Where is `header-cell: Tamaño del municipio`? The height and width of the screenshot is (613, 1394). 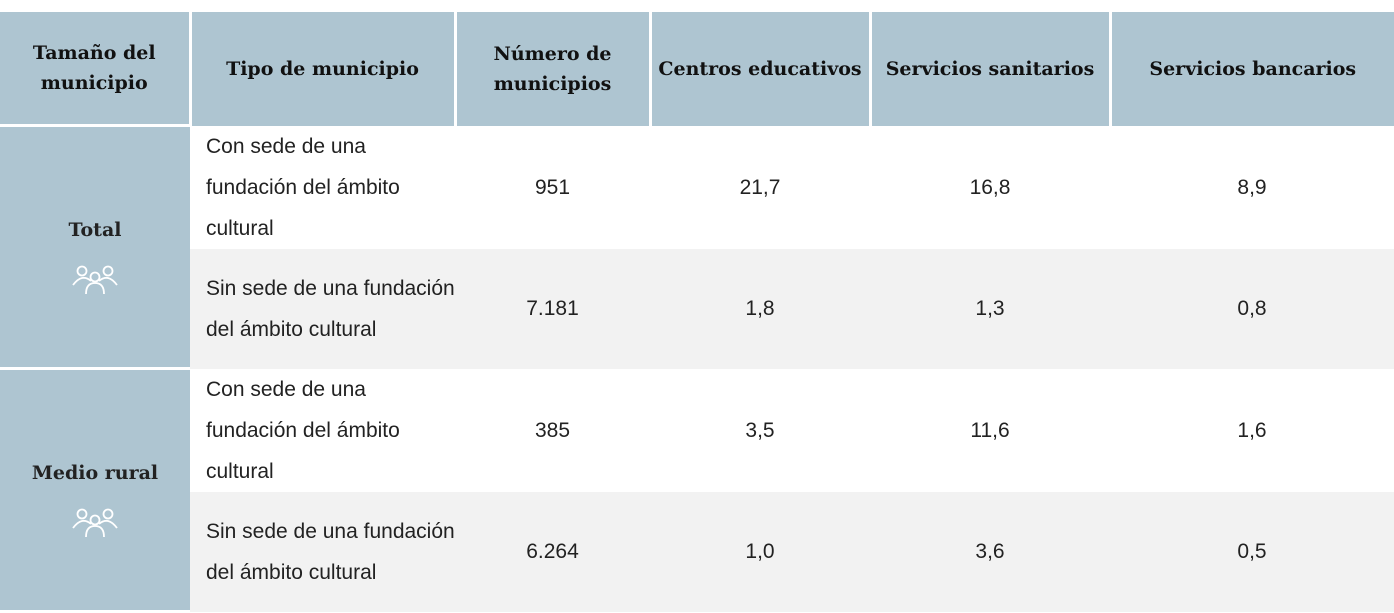 header-cell: Tamaño del municipio is located at coordinates (96, 69).